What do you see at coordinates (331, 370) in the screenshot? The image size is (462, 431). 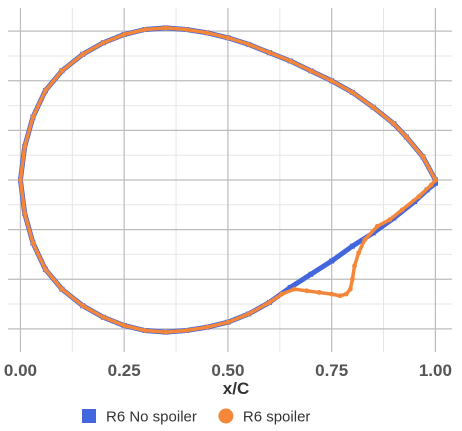 I see `x-tick-label: 0.75` at bounding box center [331, 370].